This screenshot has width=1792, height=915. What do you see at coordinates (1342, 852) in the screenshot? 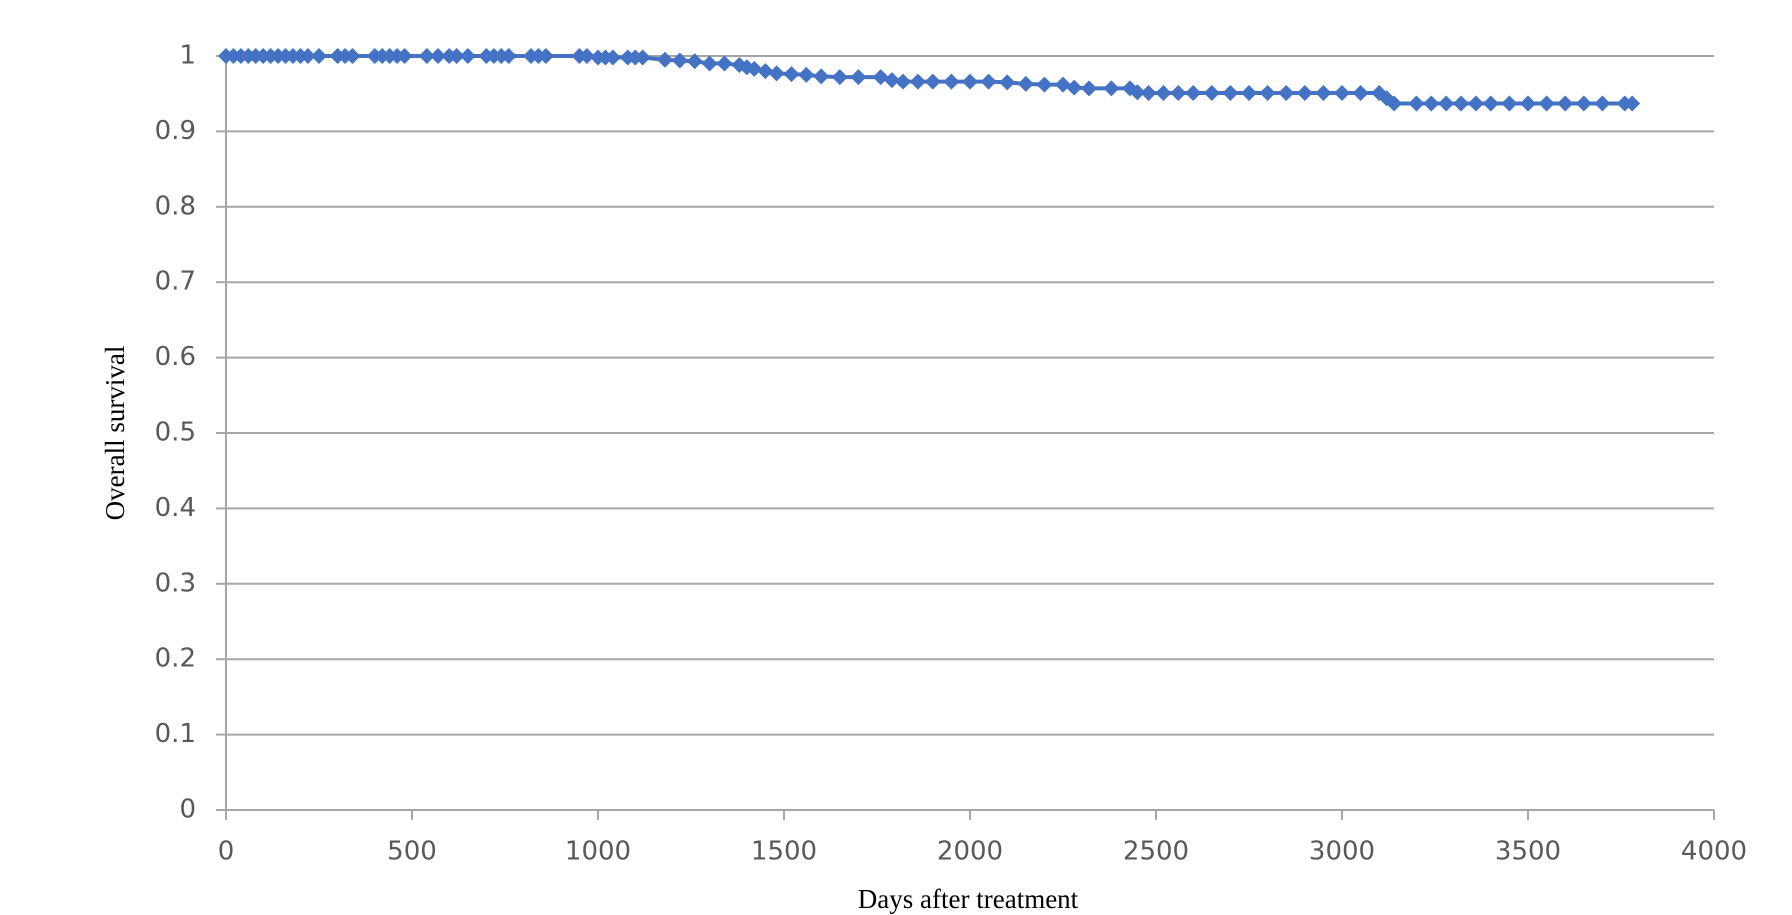
I see `x-tick-label: 3000` at bounding box center [1342, 852].